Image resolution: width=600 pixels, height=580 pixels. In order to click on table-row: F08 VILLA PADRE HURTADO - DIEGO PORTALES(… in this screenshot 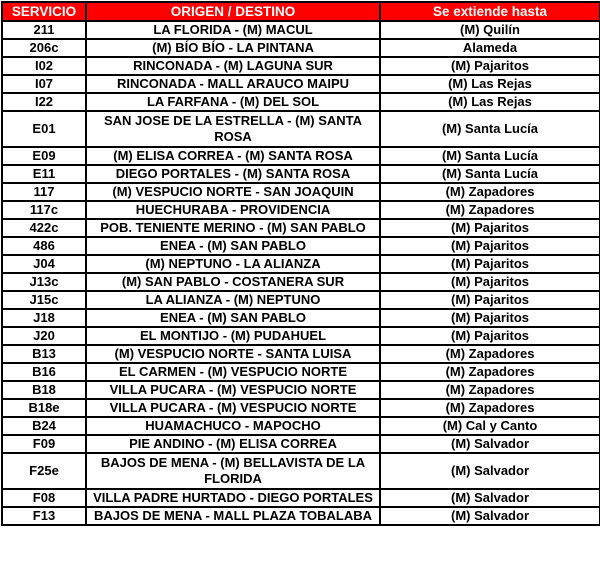, I will do `click(300, 498)`.